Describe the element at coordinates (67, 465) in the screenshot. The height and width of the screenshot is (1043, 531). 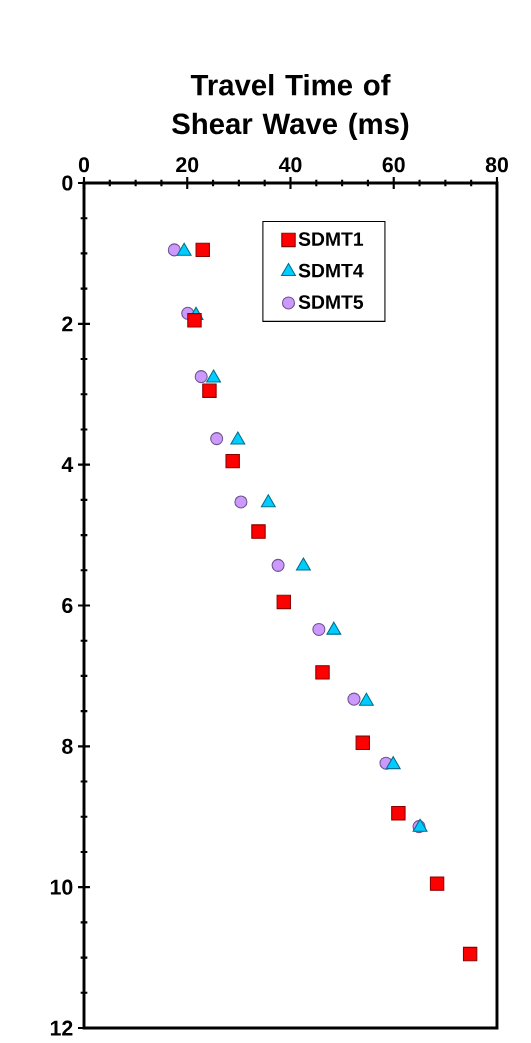
I see `y-tick-label: 4` at that location.